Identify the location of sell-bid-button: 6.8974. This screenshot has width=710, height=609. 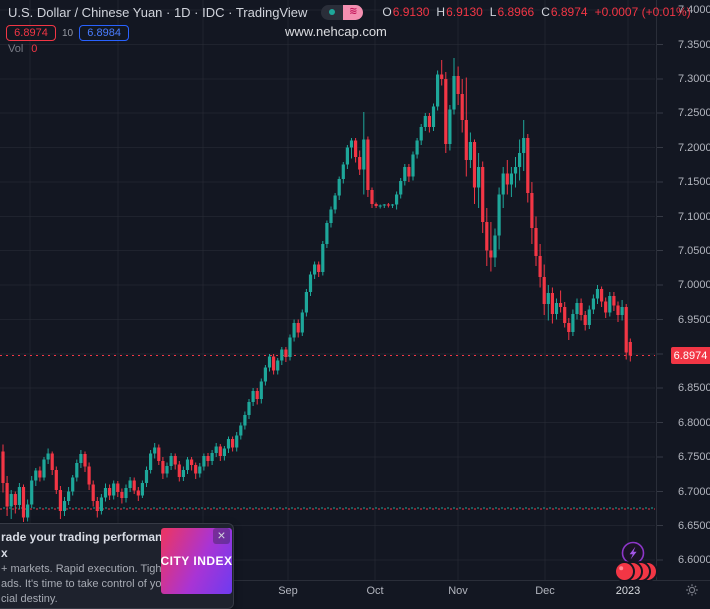
(31, 33).